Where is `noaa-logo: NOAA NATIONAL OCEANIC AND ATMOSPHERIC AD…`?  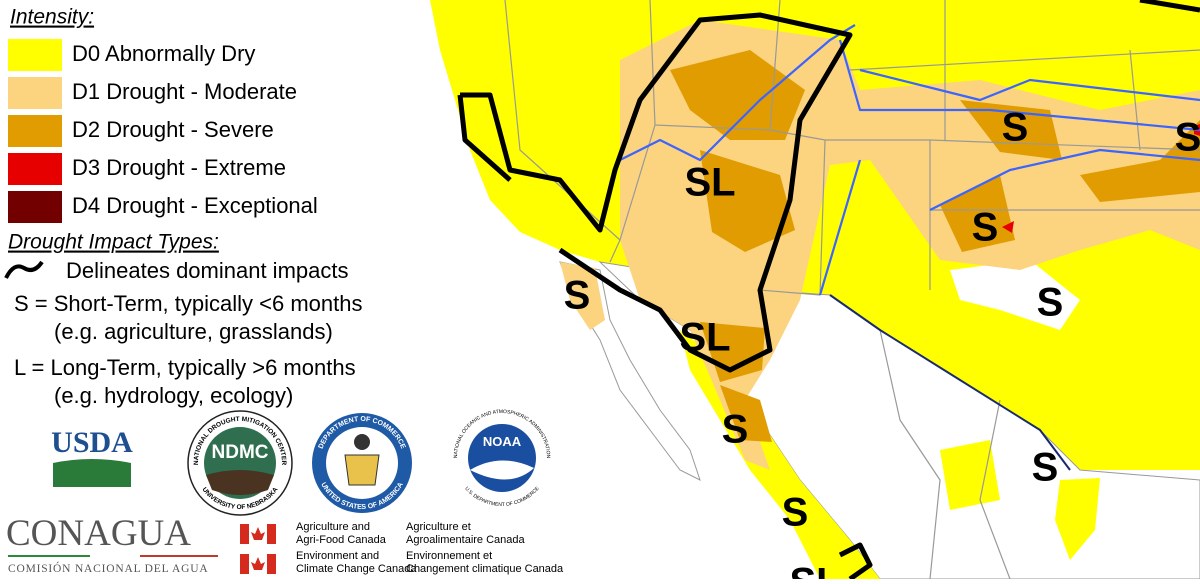
noaa-logo: NOAA NATIONAL OCEANIC AND ATMOSPHERIC AD… is located at coordinates (502, 458).